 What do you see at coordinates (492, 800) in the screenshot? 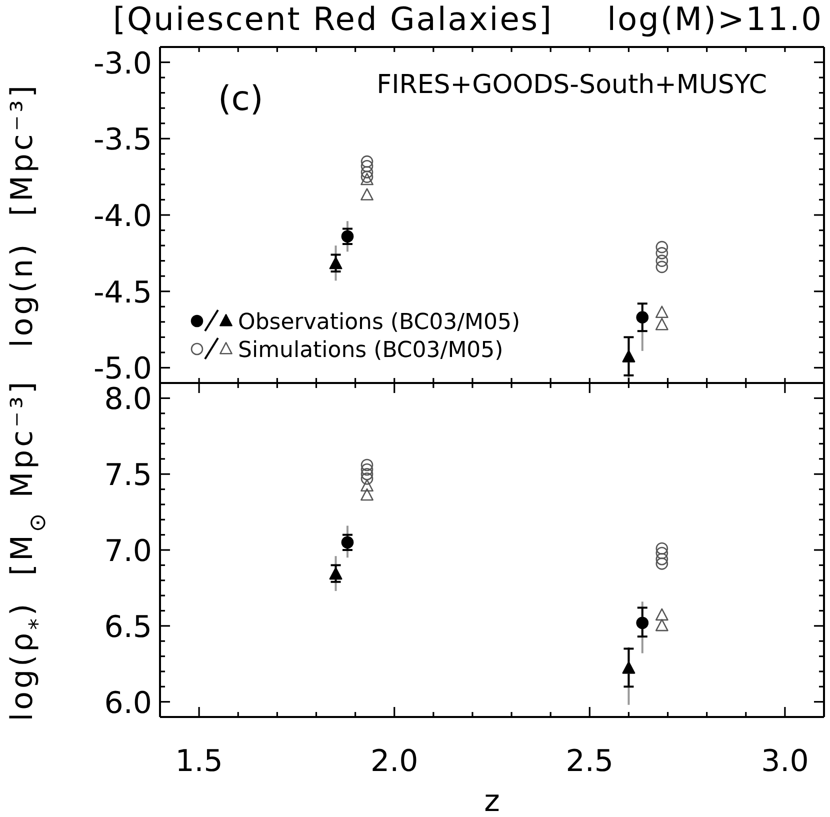
I see `x-axis-title: z` at bounding box center [492, 800].